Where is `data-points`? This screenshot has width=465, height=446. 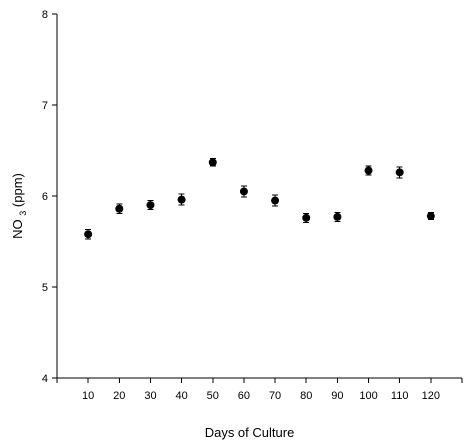
data-points is located at coordinates (259, 199).